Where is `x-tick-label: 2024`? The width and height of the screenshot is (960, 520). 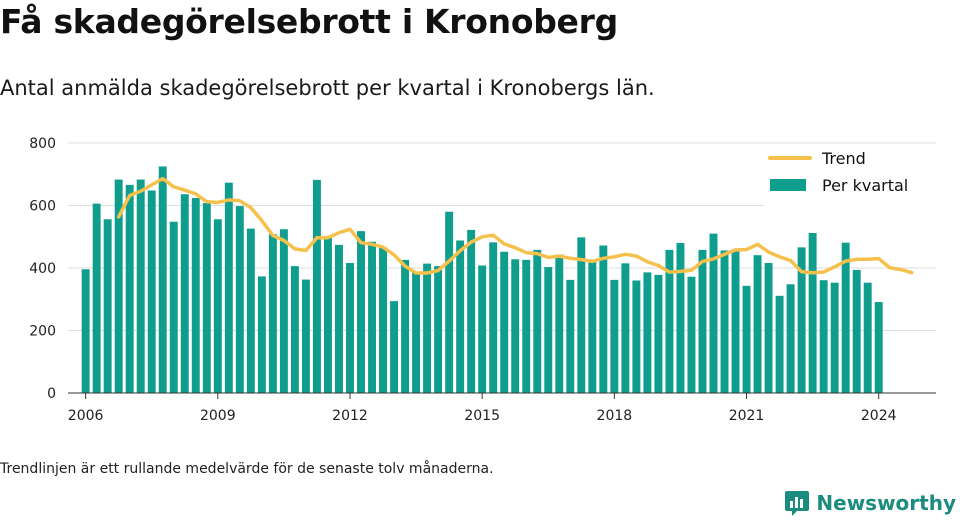
x-tick-label: 2024 is located at coordinates (879, 416).